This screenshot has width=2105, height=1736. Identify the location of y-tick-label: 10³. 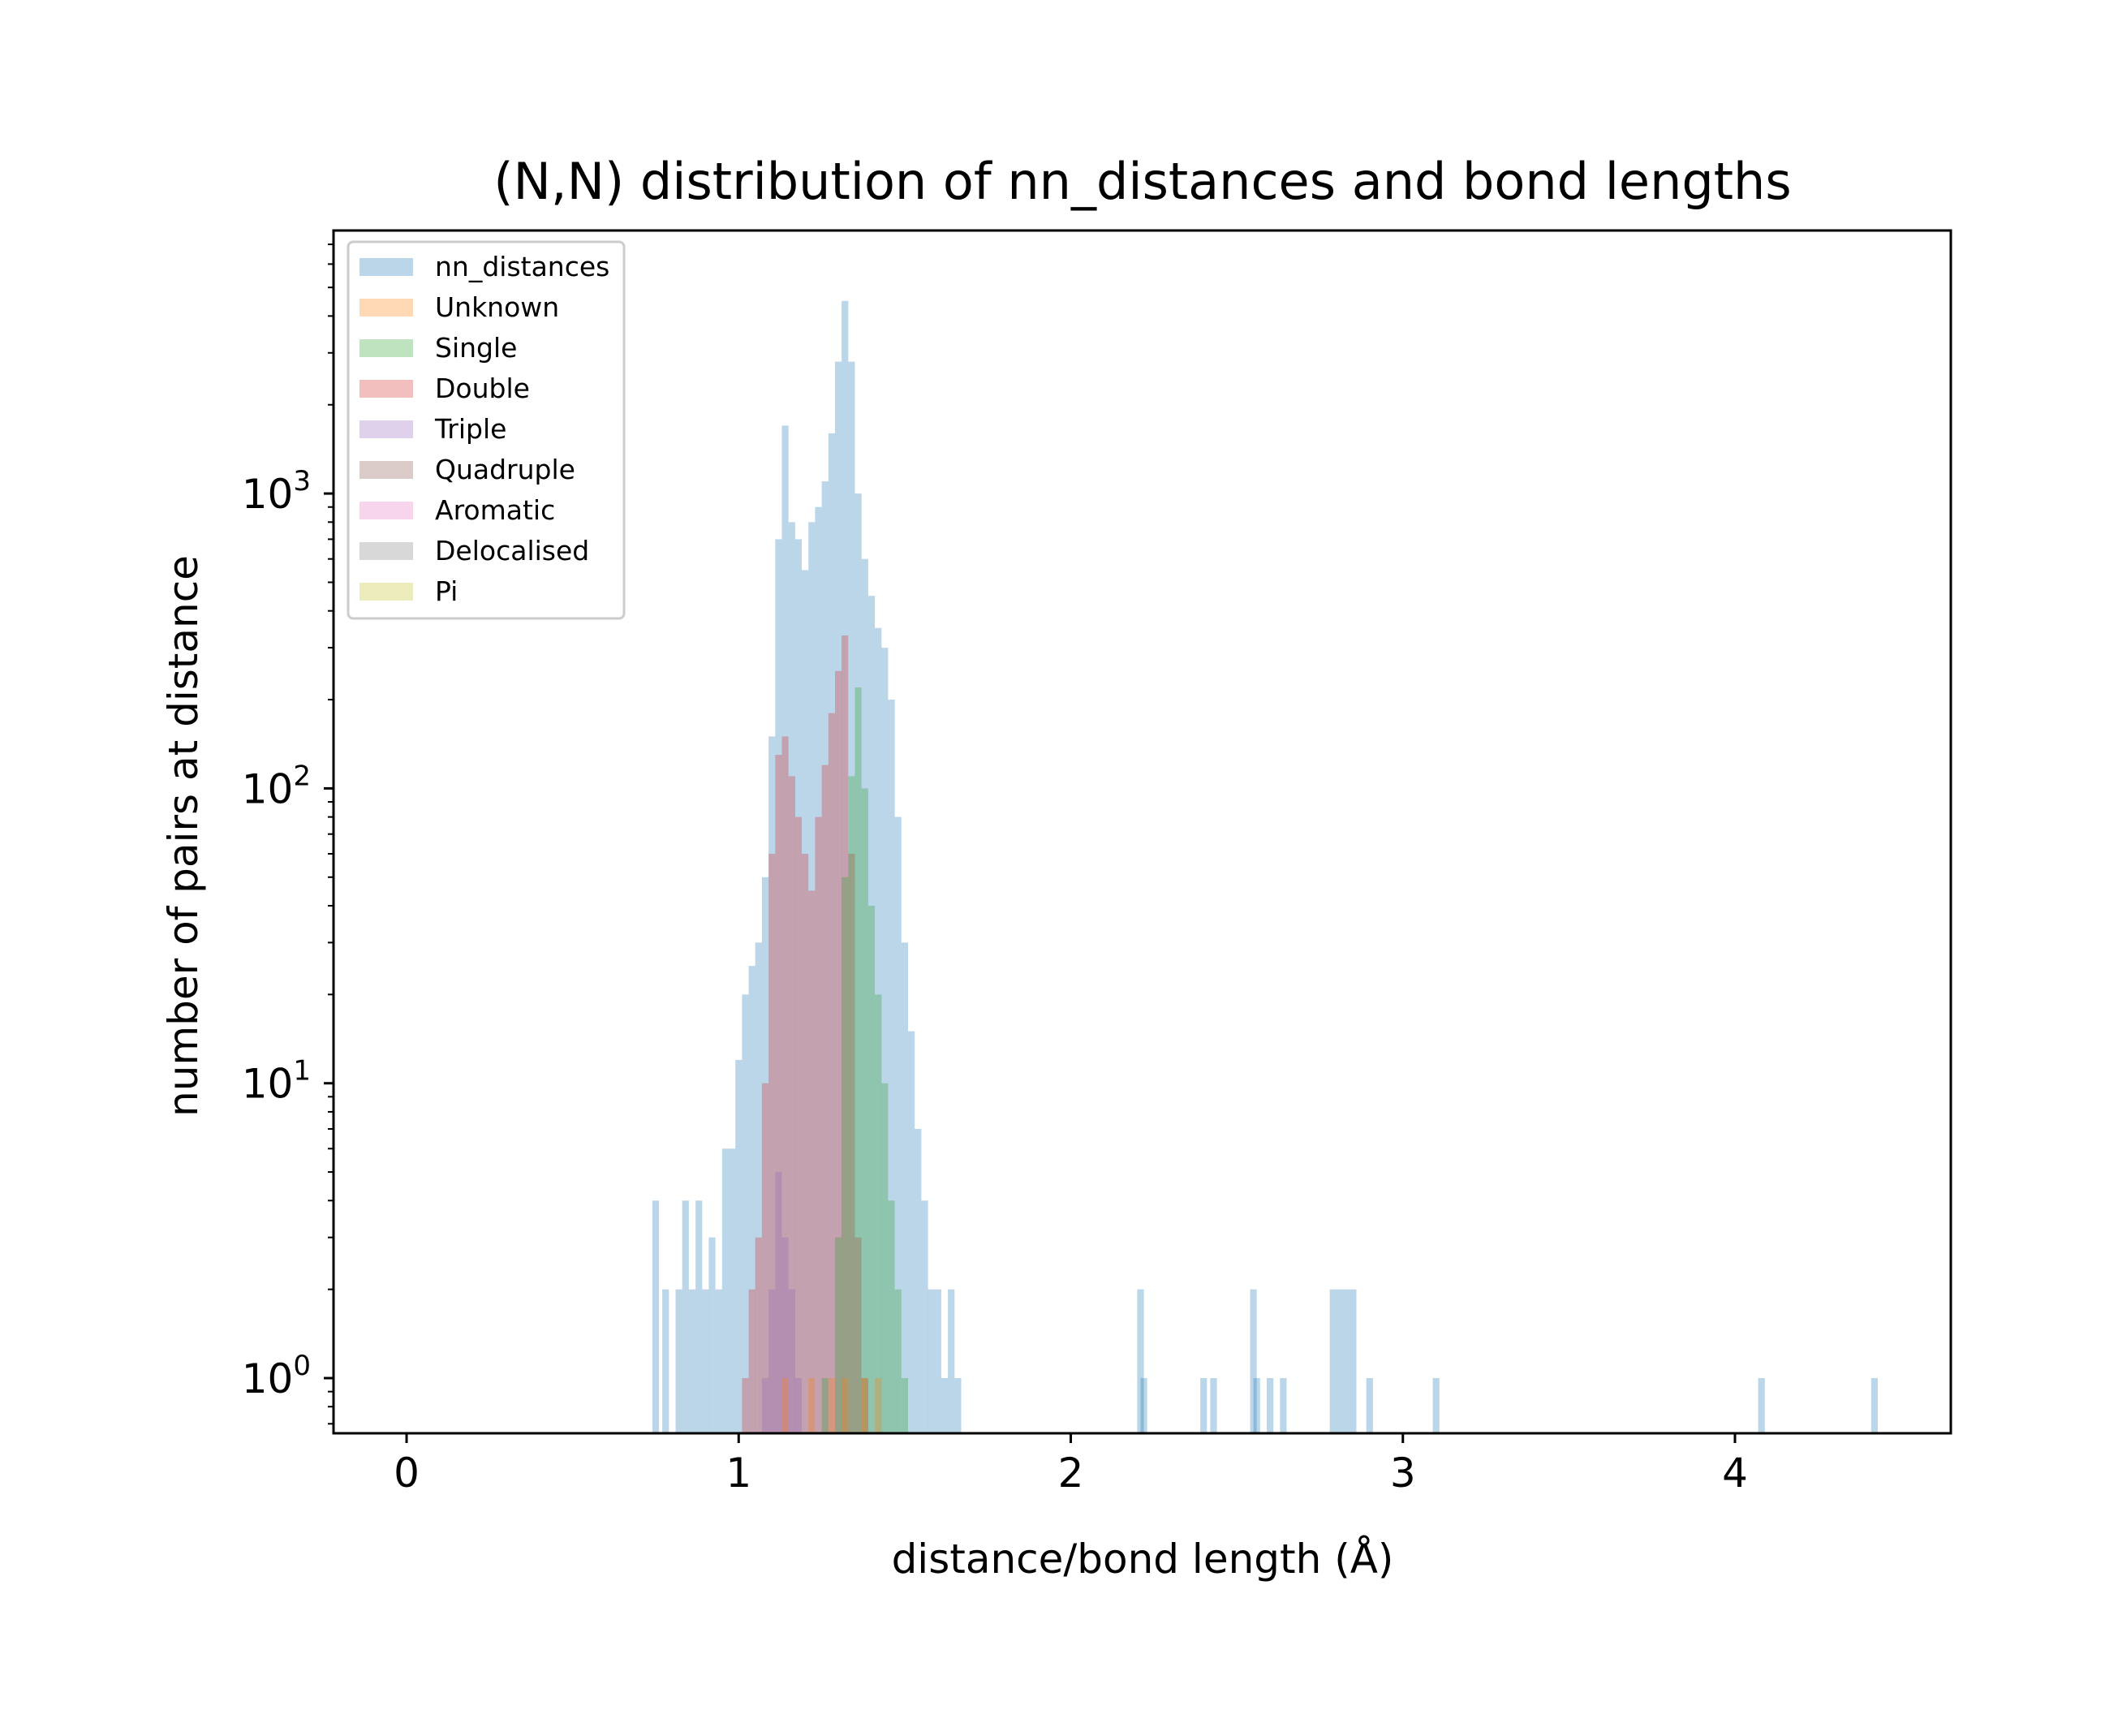
(276, 492).